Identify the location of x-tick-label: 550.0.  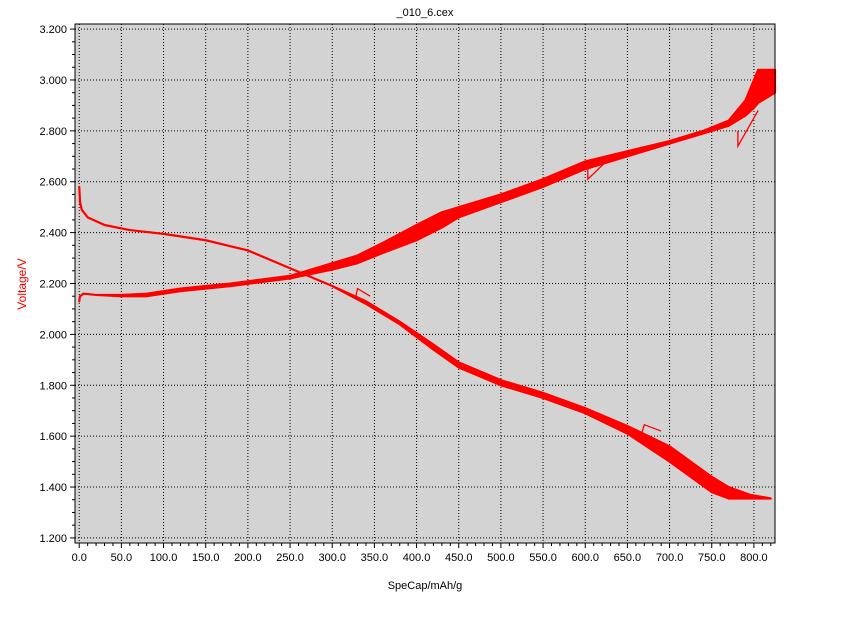
(543, 558).